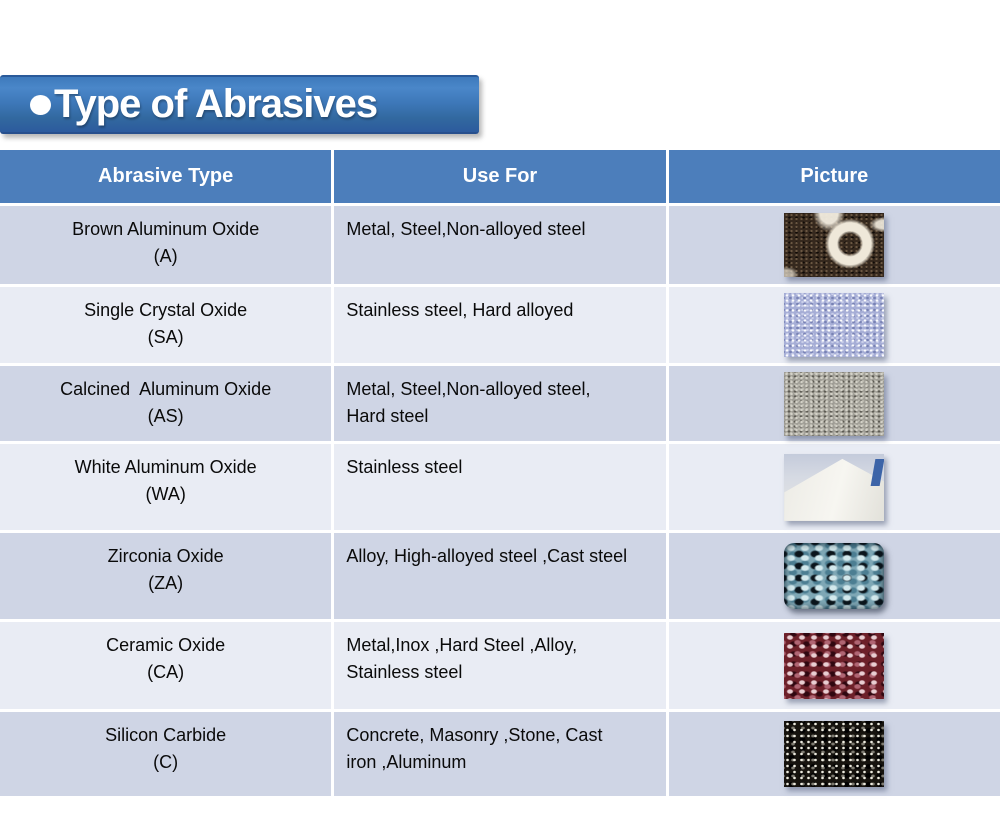 Image resolution: width=1000 pixels, height=830 pixels. I want to click on header-abrasive-type: Abrasive Type, so click(166, 176).